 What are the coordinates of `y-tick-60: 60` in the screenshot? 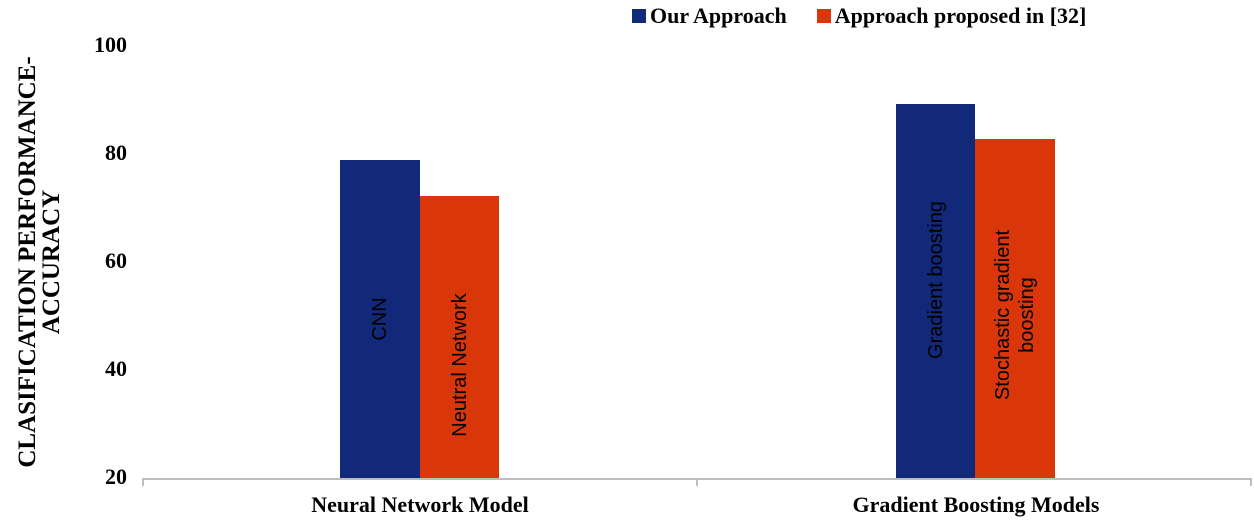 It's located at (116, 260).